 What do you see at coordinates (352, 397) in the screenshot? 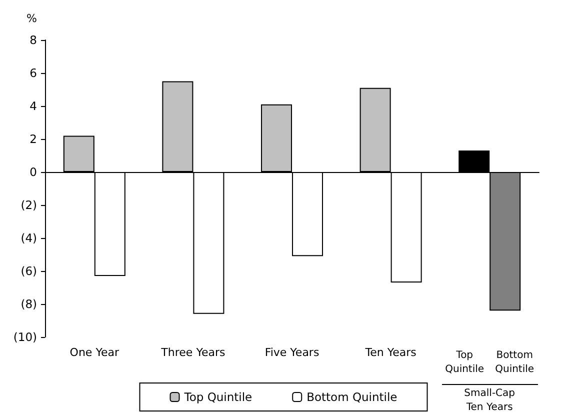
I see `legend-label: Bottom Quintile` at bounding box center [352, 397].